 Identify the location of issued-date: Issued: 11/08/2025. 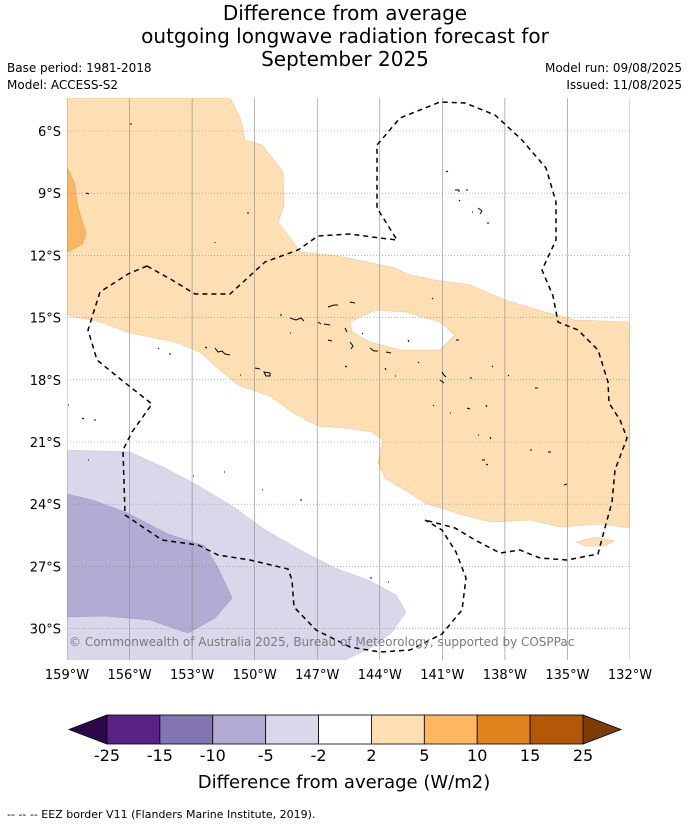
(624, 85).